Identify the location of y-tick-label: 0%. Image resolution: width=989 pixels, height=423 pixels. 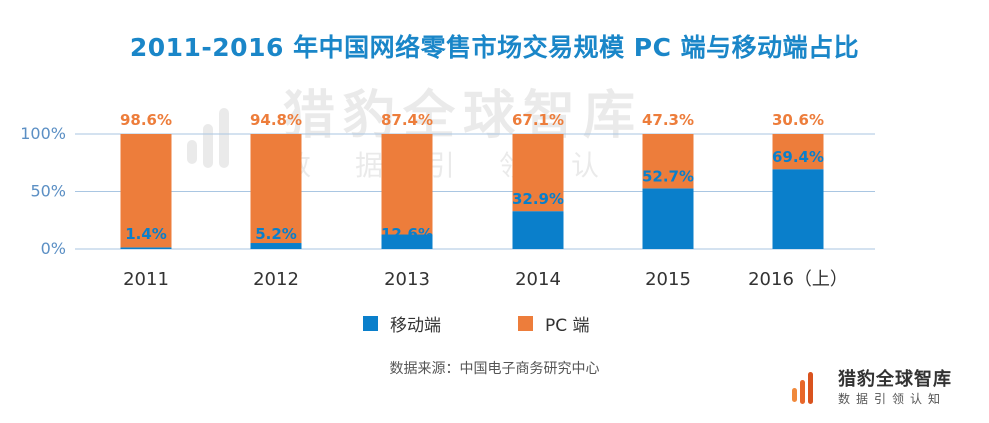
(53, 248).